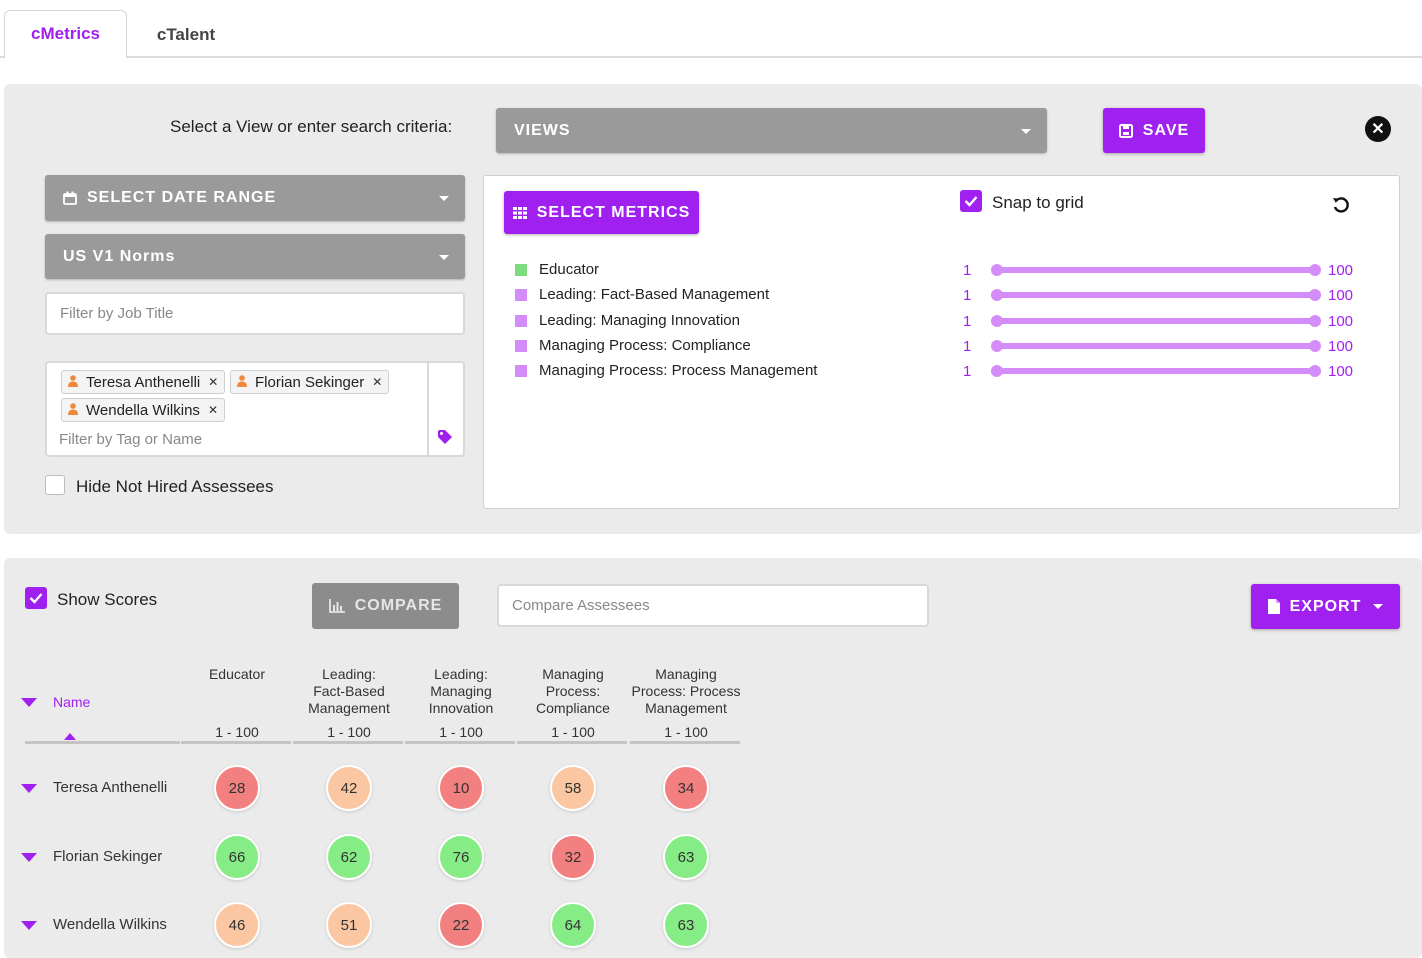 The width and height of the screenshot is (1422, 958). What do you see at coordinates (945, 321) in the screenshot?
I see `metric-row: Leading: Managing Innovation 1 100` at bounding box center [945, 321].